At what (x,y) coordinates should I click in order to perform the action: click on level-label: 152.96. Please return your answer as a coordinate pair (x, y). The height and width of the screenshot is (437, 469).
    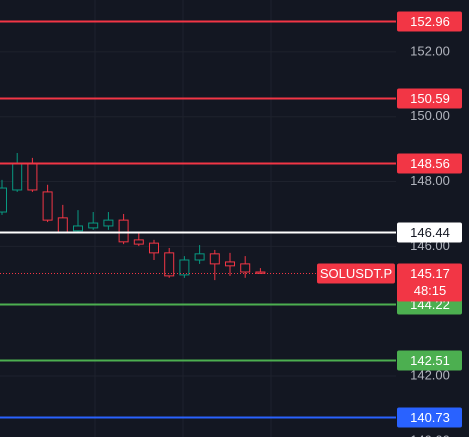
    Looking at the image, I should click on (430, 21).